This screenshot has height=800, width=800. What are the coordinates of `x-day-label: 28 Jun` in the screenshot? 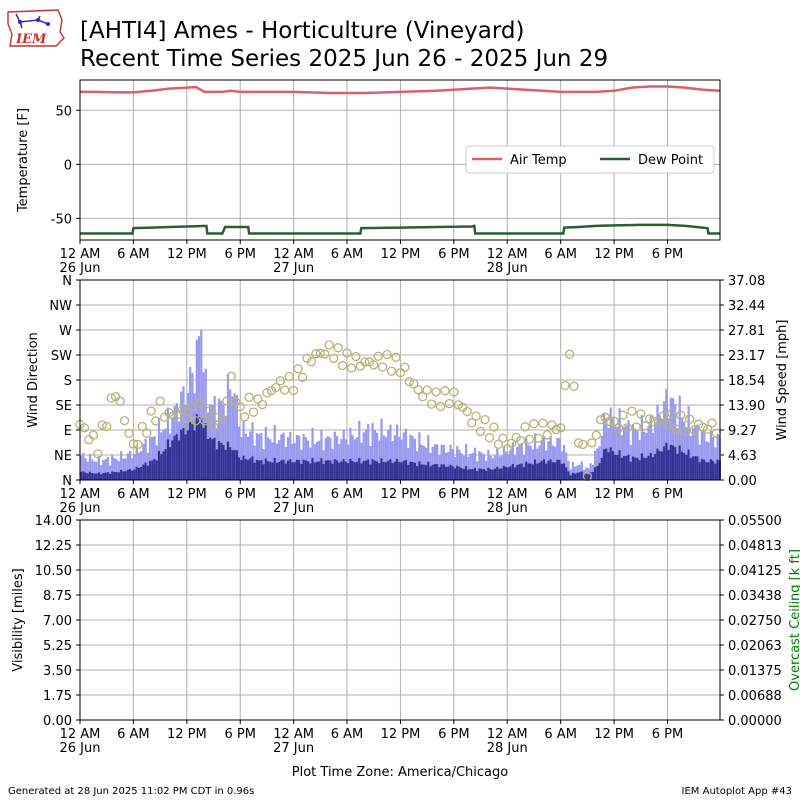 It's located at (507, 508).